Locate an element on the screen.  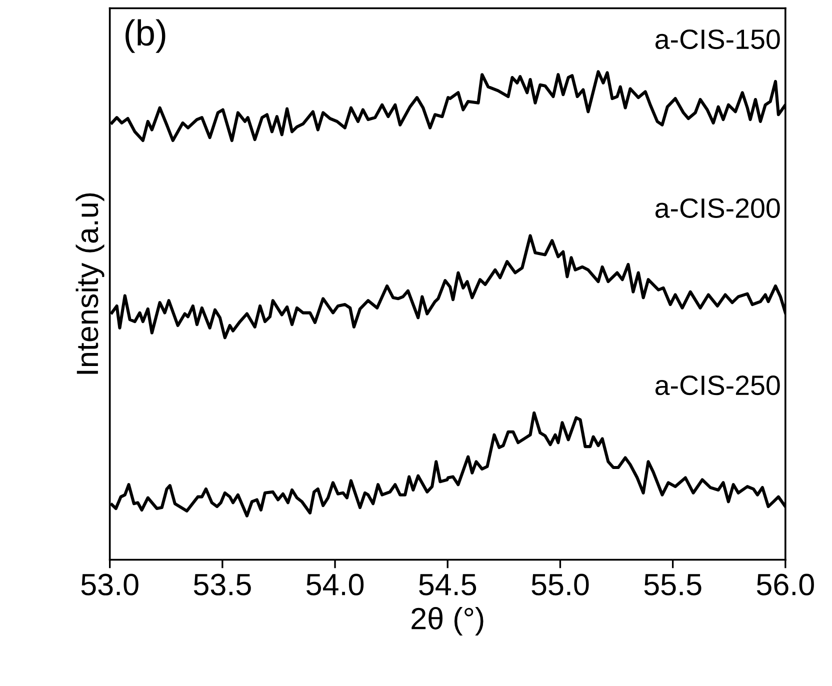
series-label: a-CIS-150 is located at coordinates (717, 39).